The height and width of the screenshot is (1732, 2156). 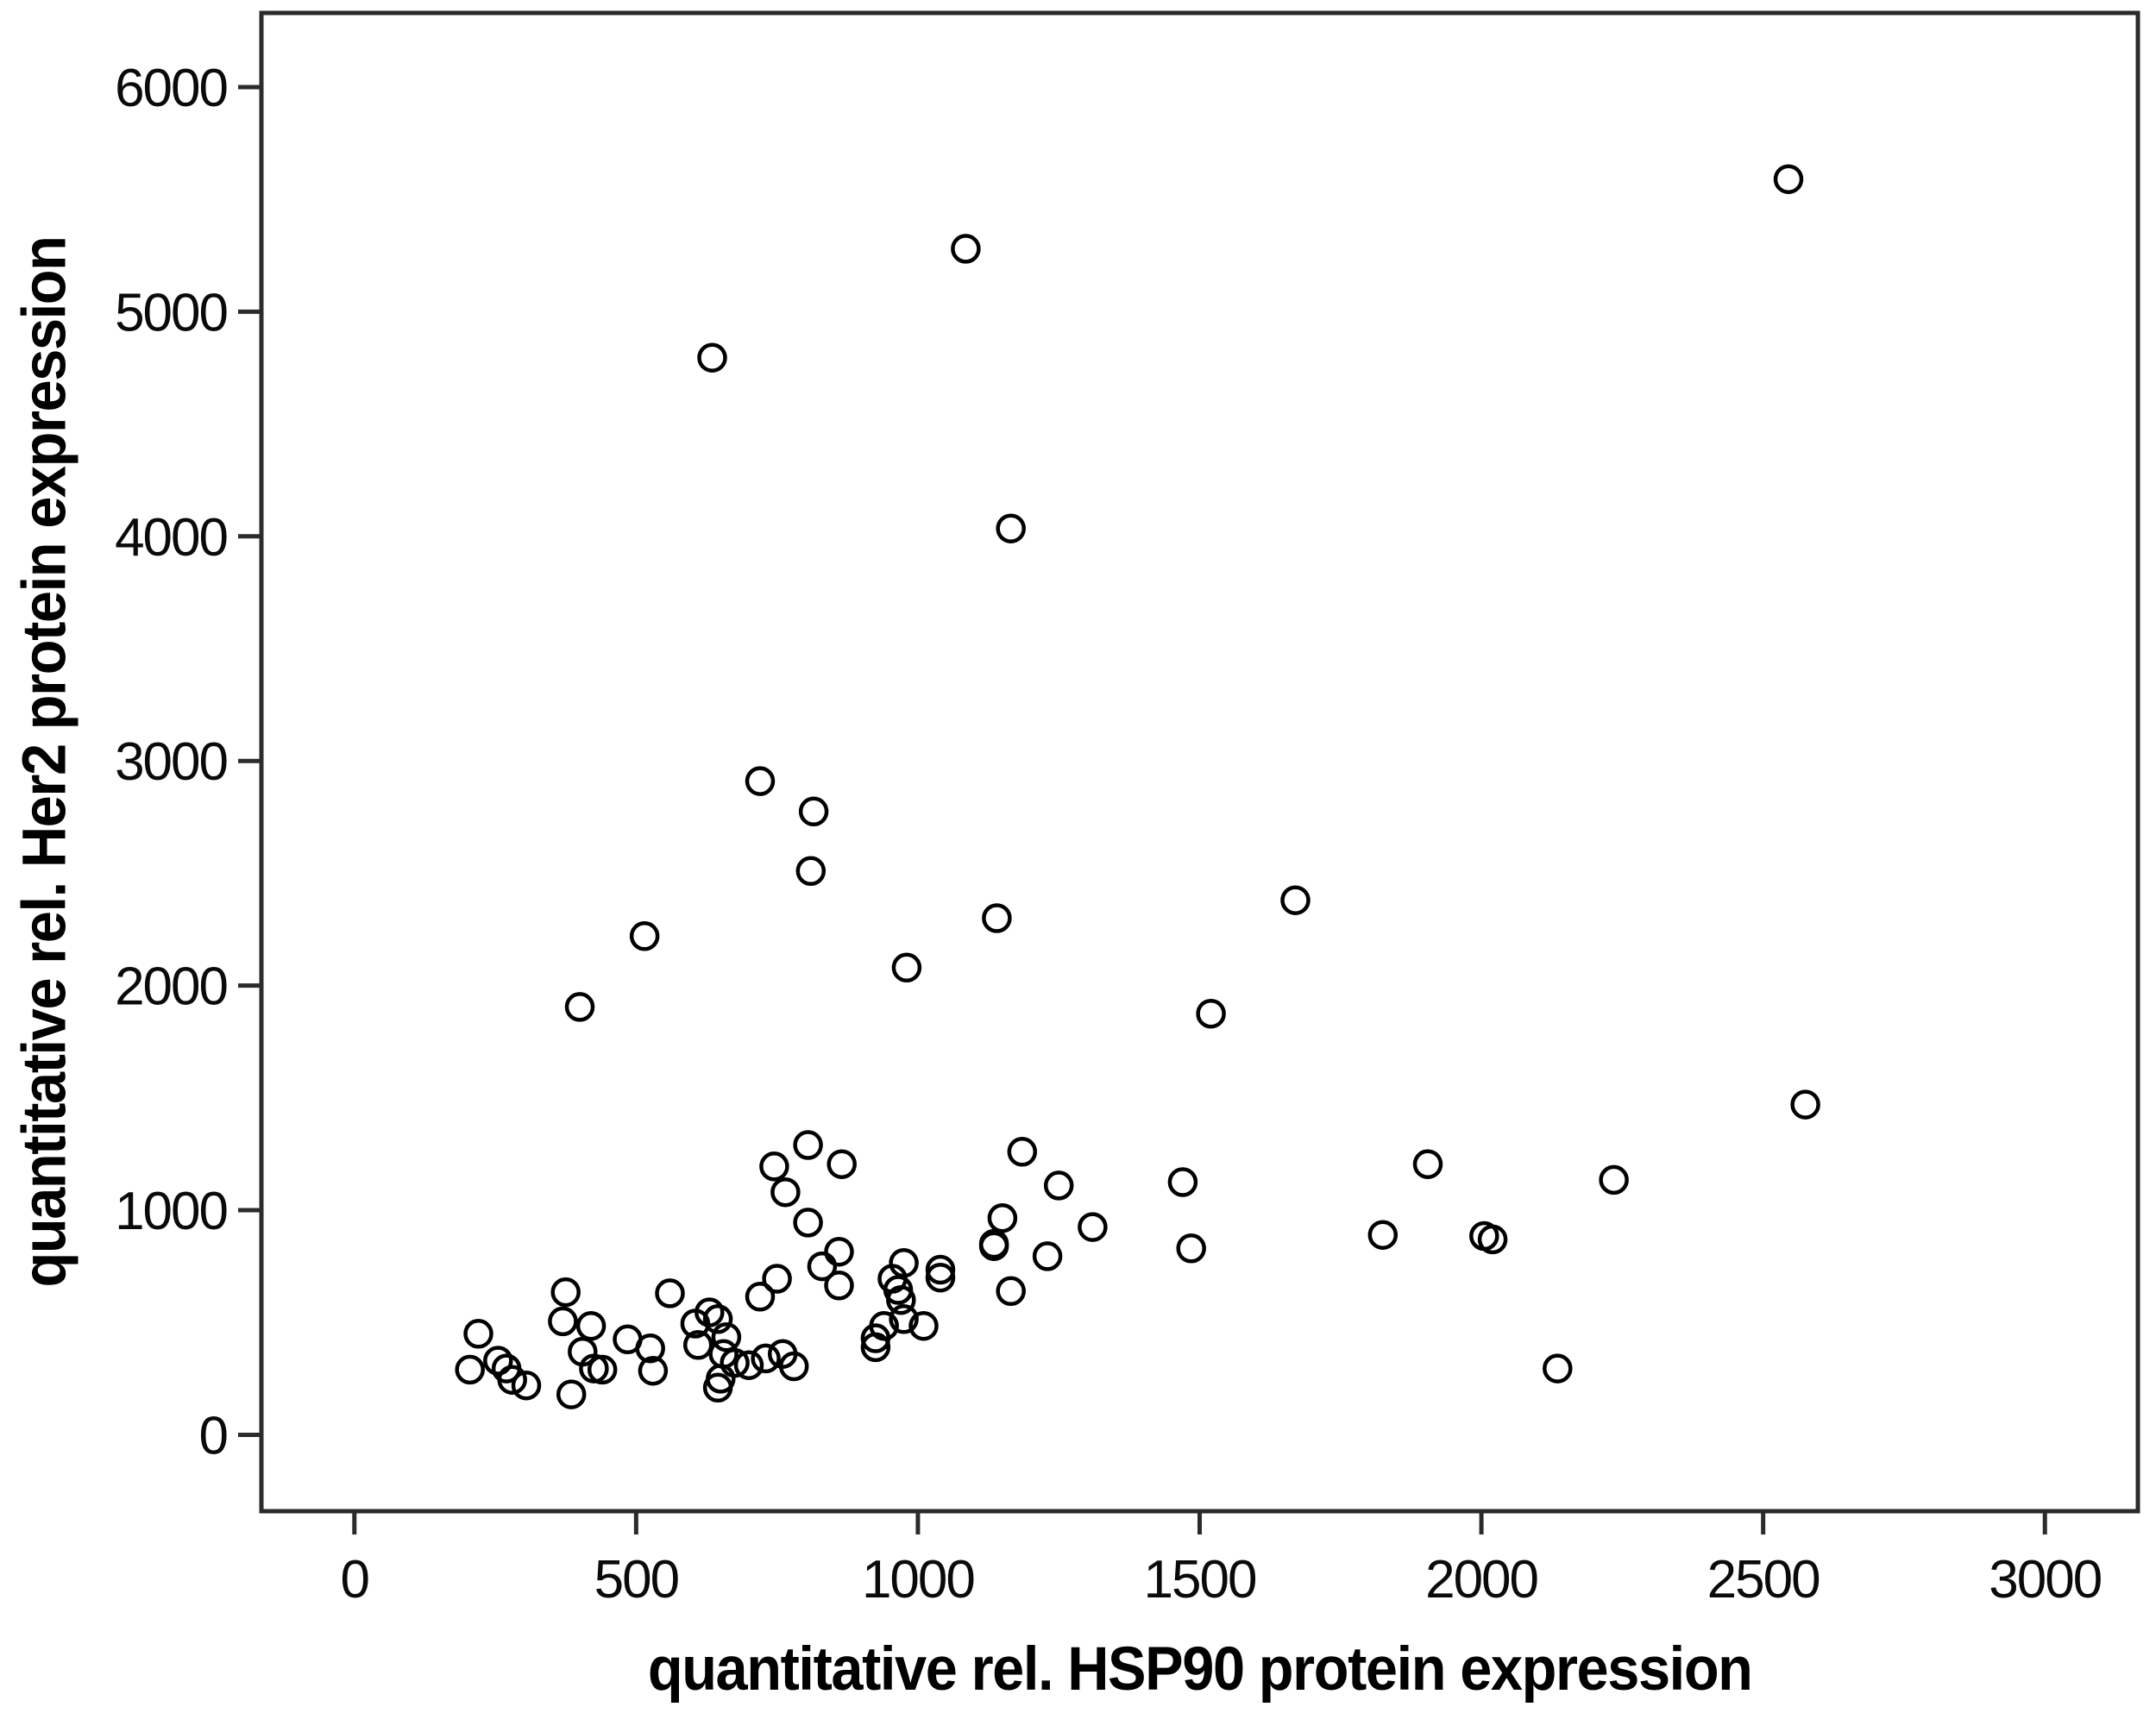 What do you see at coordinates (637, 1580) in the screenshot?
I see `x-tick-label: 500` at bounding box center [637, 1580].